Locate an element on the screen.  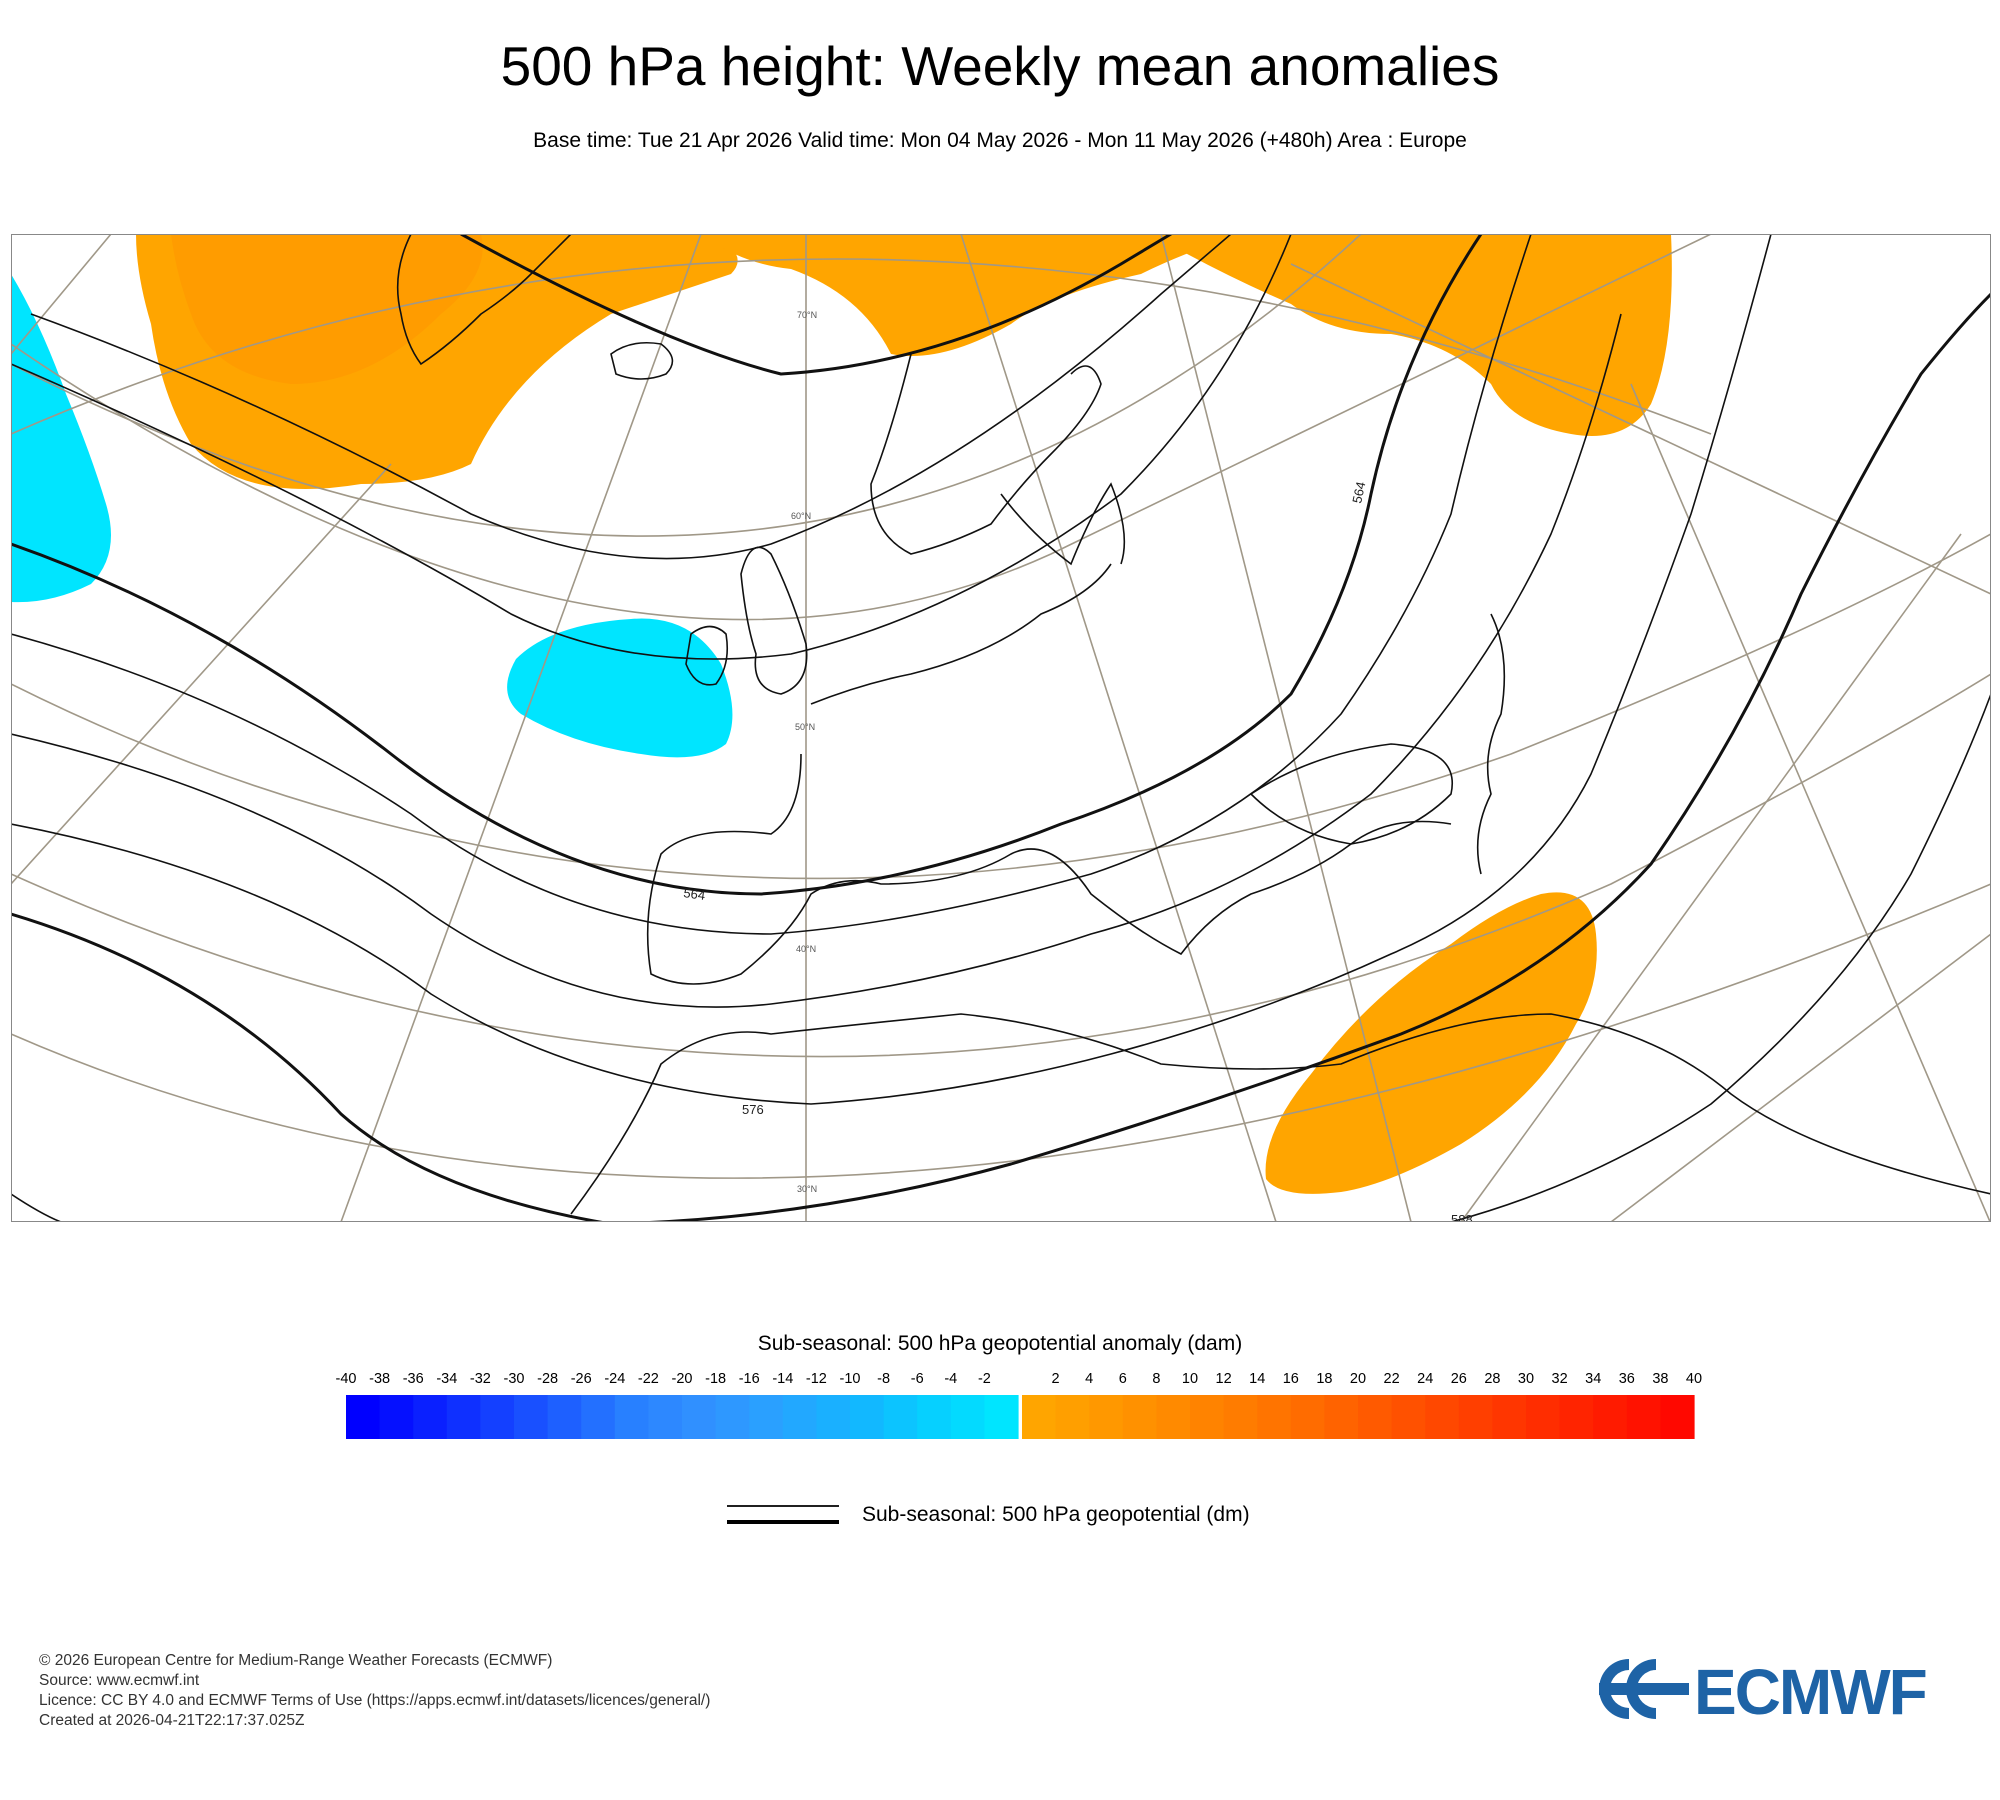
ecmwf-logo: ECMWF is located at coordinates (1763, 1689).